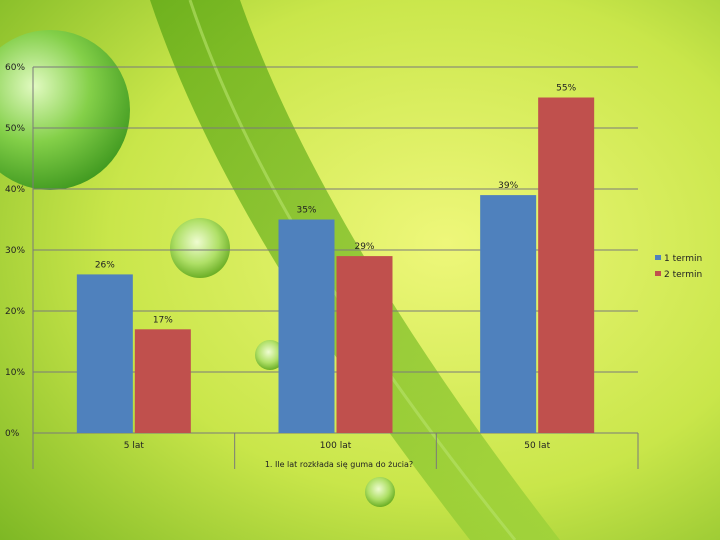 The width and height of the screenshot is (720, 540). What do you see at coordinates (15, 373) in the screenshot?
I see `y-tick-label: 10%` at bounding box center [15, 373].